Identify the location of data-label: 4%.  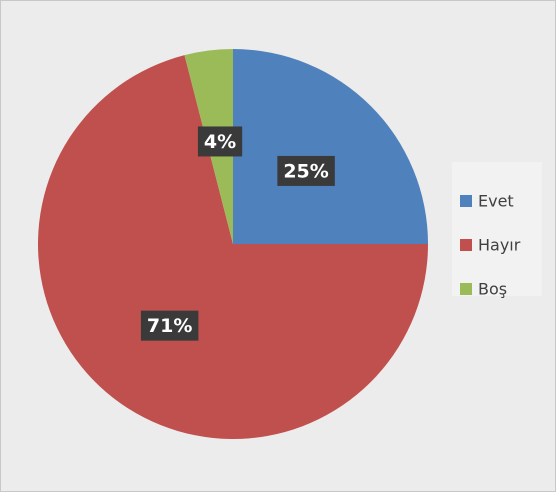
(220, 142).